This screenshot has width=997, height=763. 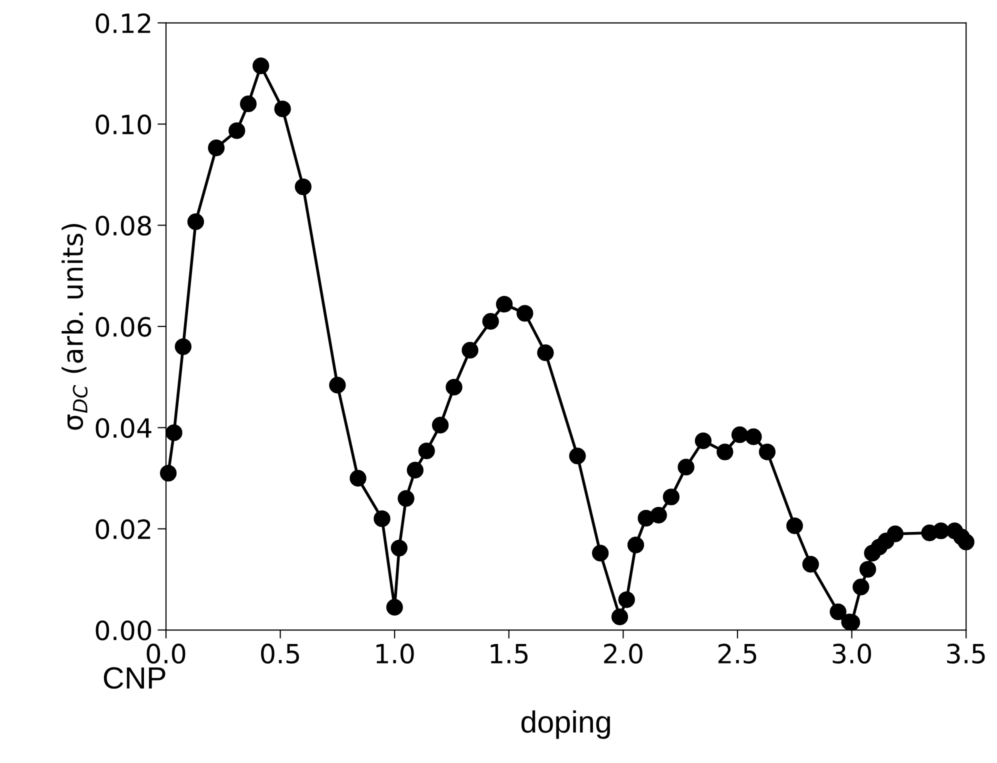 What do you see at coordinates (123, 226) in the screenshot?
I see `y-tick-label: 0.08` at bounding box center [123, 226].